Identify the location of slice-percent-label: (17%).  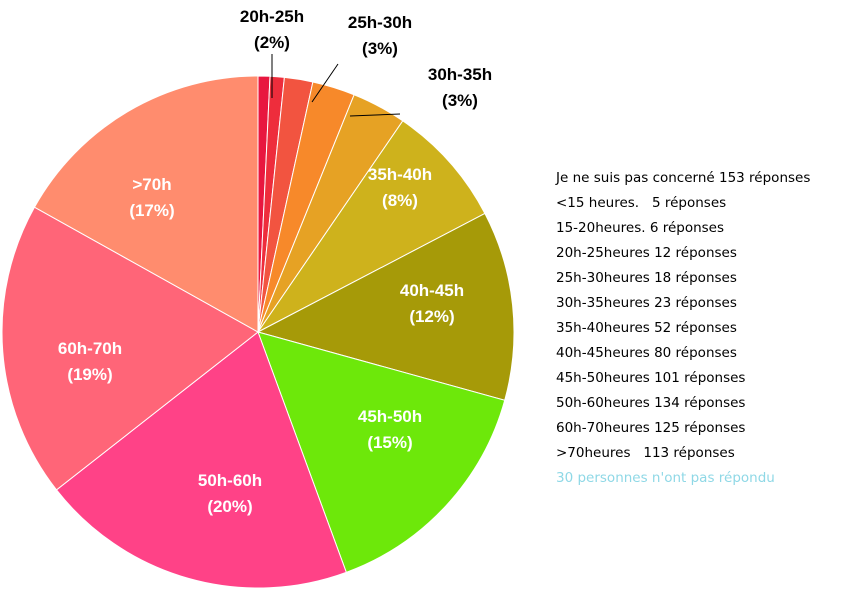
(151, 210).